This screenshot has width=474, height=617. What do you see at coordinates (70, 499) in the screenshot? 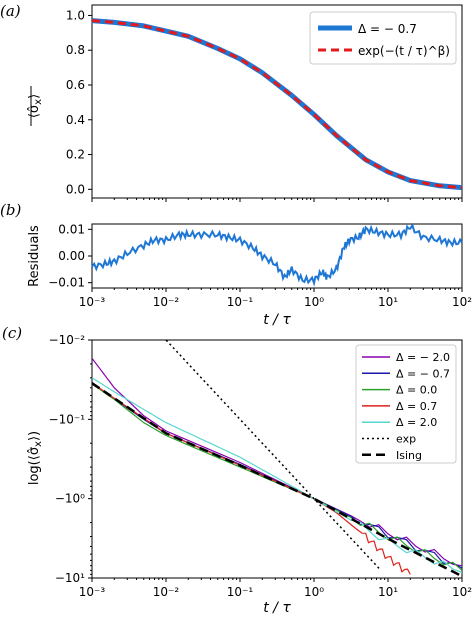
I see `panel-c-ytick-label-2: −10⁰` at bounding box center [70, 499].